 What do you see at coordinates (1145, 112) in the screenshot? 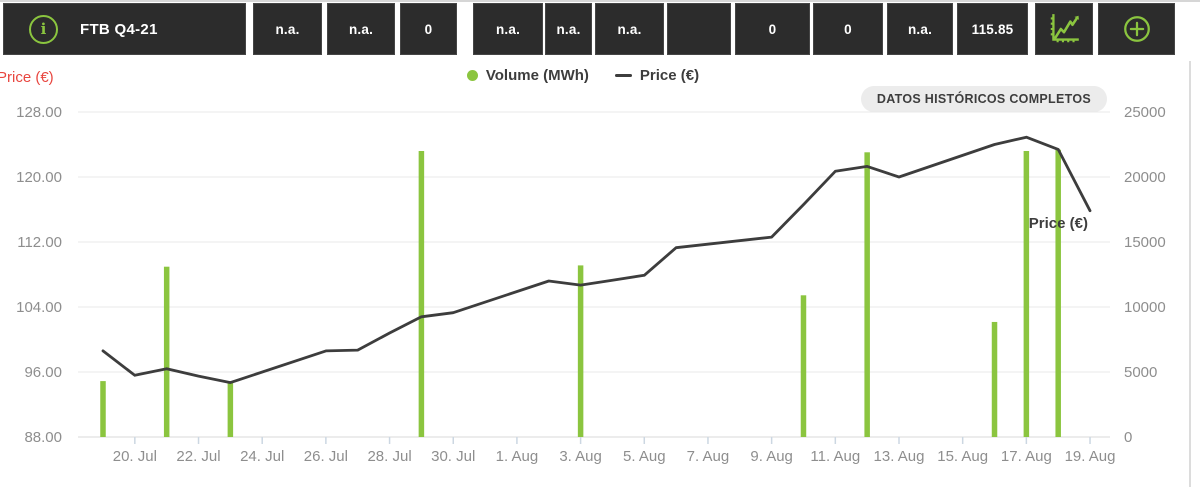
I see `y-right-tick-label: 25000` at bounding box center [1145, 112].